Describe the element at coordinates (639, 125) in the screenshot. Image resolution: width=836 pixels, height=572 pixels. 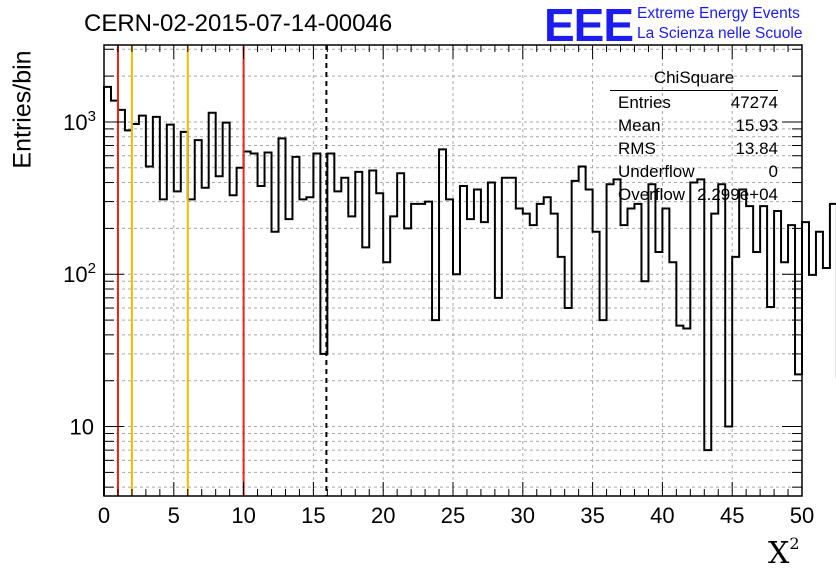
I see `stats-key: Mean` at that location.